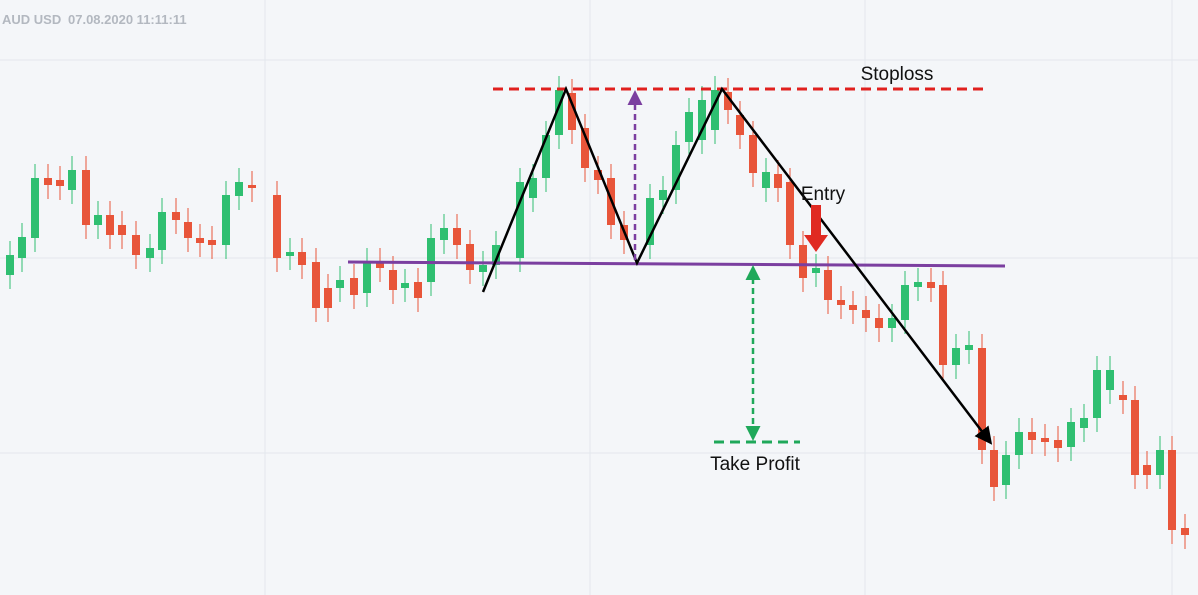  I want to click on symbol: AUD USD, so click(31, 19).